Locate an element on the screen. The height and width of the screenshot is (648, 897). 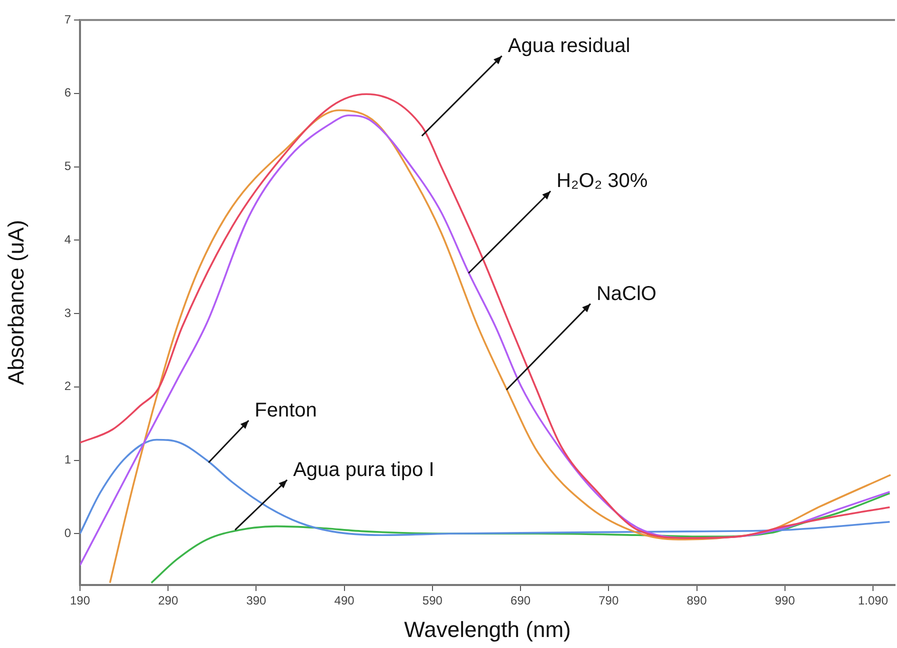
y-tick-label: 5 is located at coordinates (68, 166).